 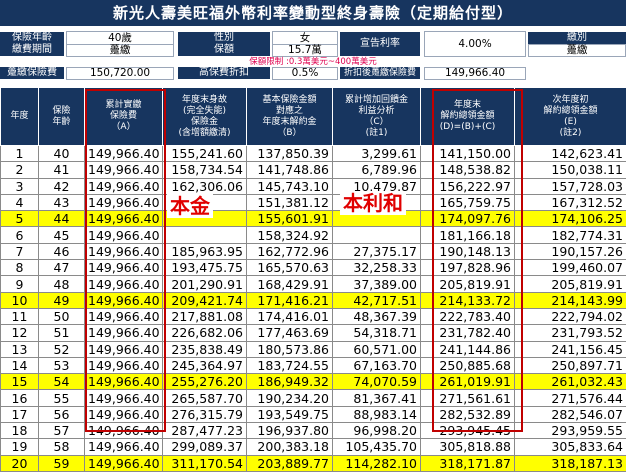 I want to click on table-cell: 168,429.91, so click(x=290, y=284).